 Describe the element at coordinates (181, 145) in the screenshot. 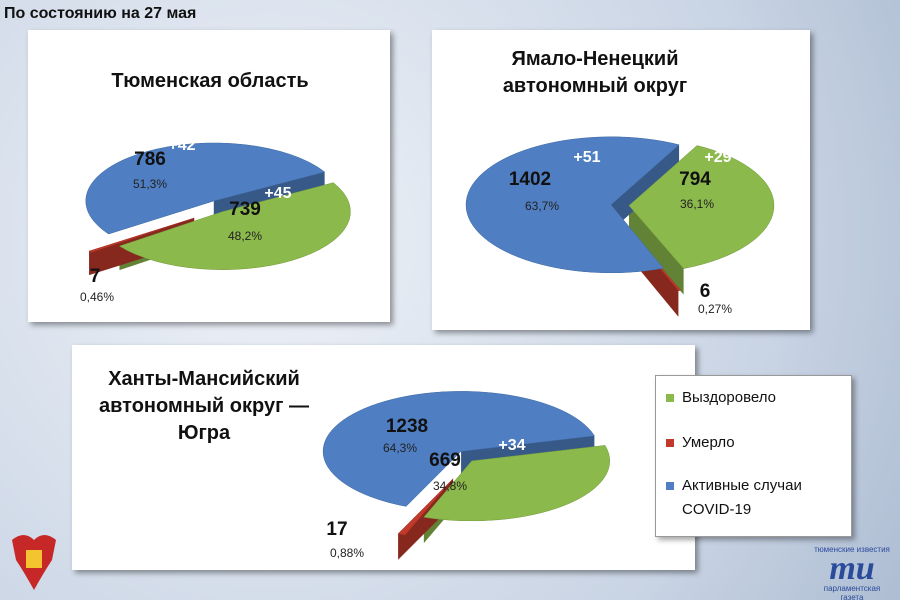

I see `increment-label: +42` at that location.